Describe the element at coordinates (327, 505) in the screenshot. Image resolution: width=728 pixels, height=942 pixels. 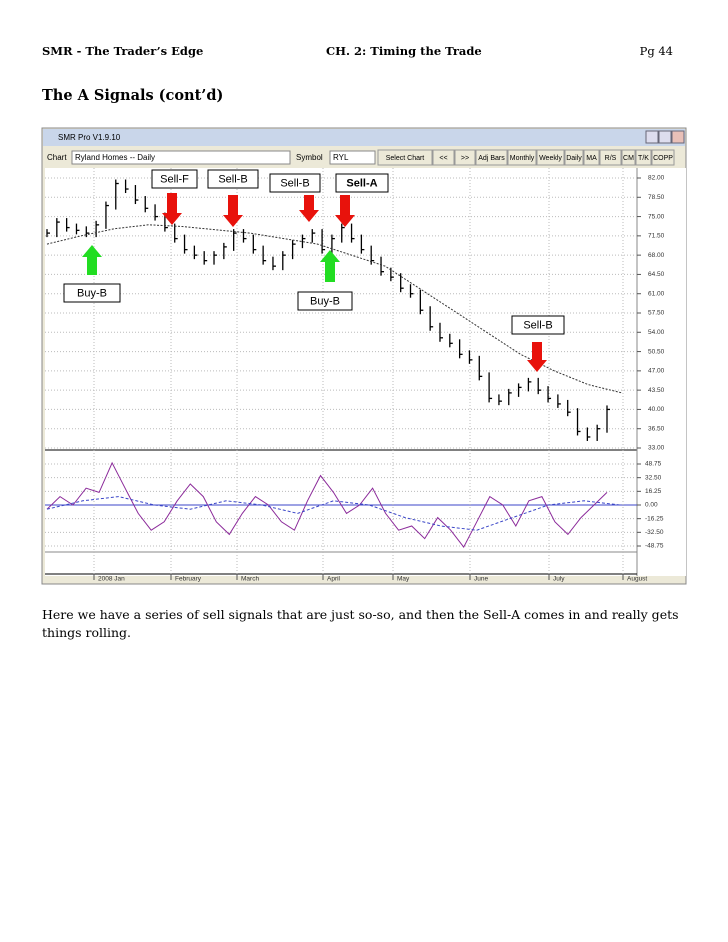
I see `oscillator-line` at that location.